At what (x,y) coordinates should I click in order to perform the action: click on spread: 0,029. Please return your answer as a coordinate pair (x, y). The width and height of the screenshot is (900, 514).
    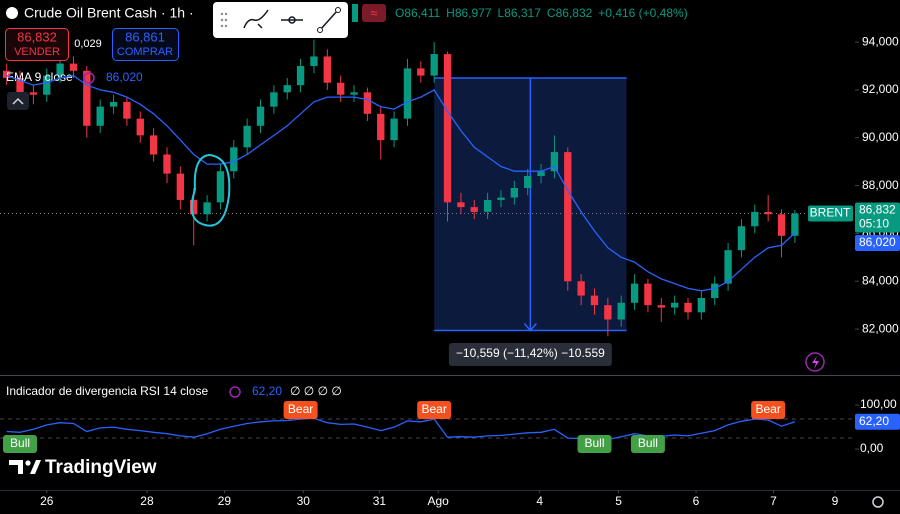
    Looking at the image, I should click on (88, 44).